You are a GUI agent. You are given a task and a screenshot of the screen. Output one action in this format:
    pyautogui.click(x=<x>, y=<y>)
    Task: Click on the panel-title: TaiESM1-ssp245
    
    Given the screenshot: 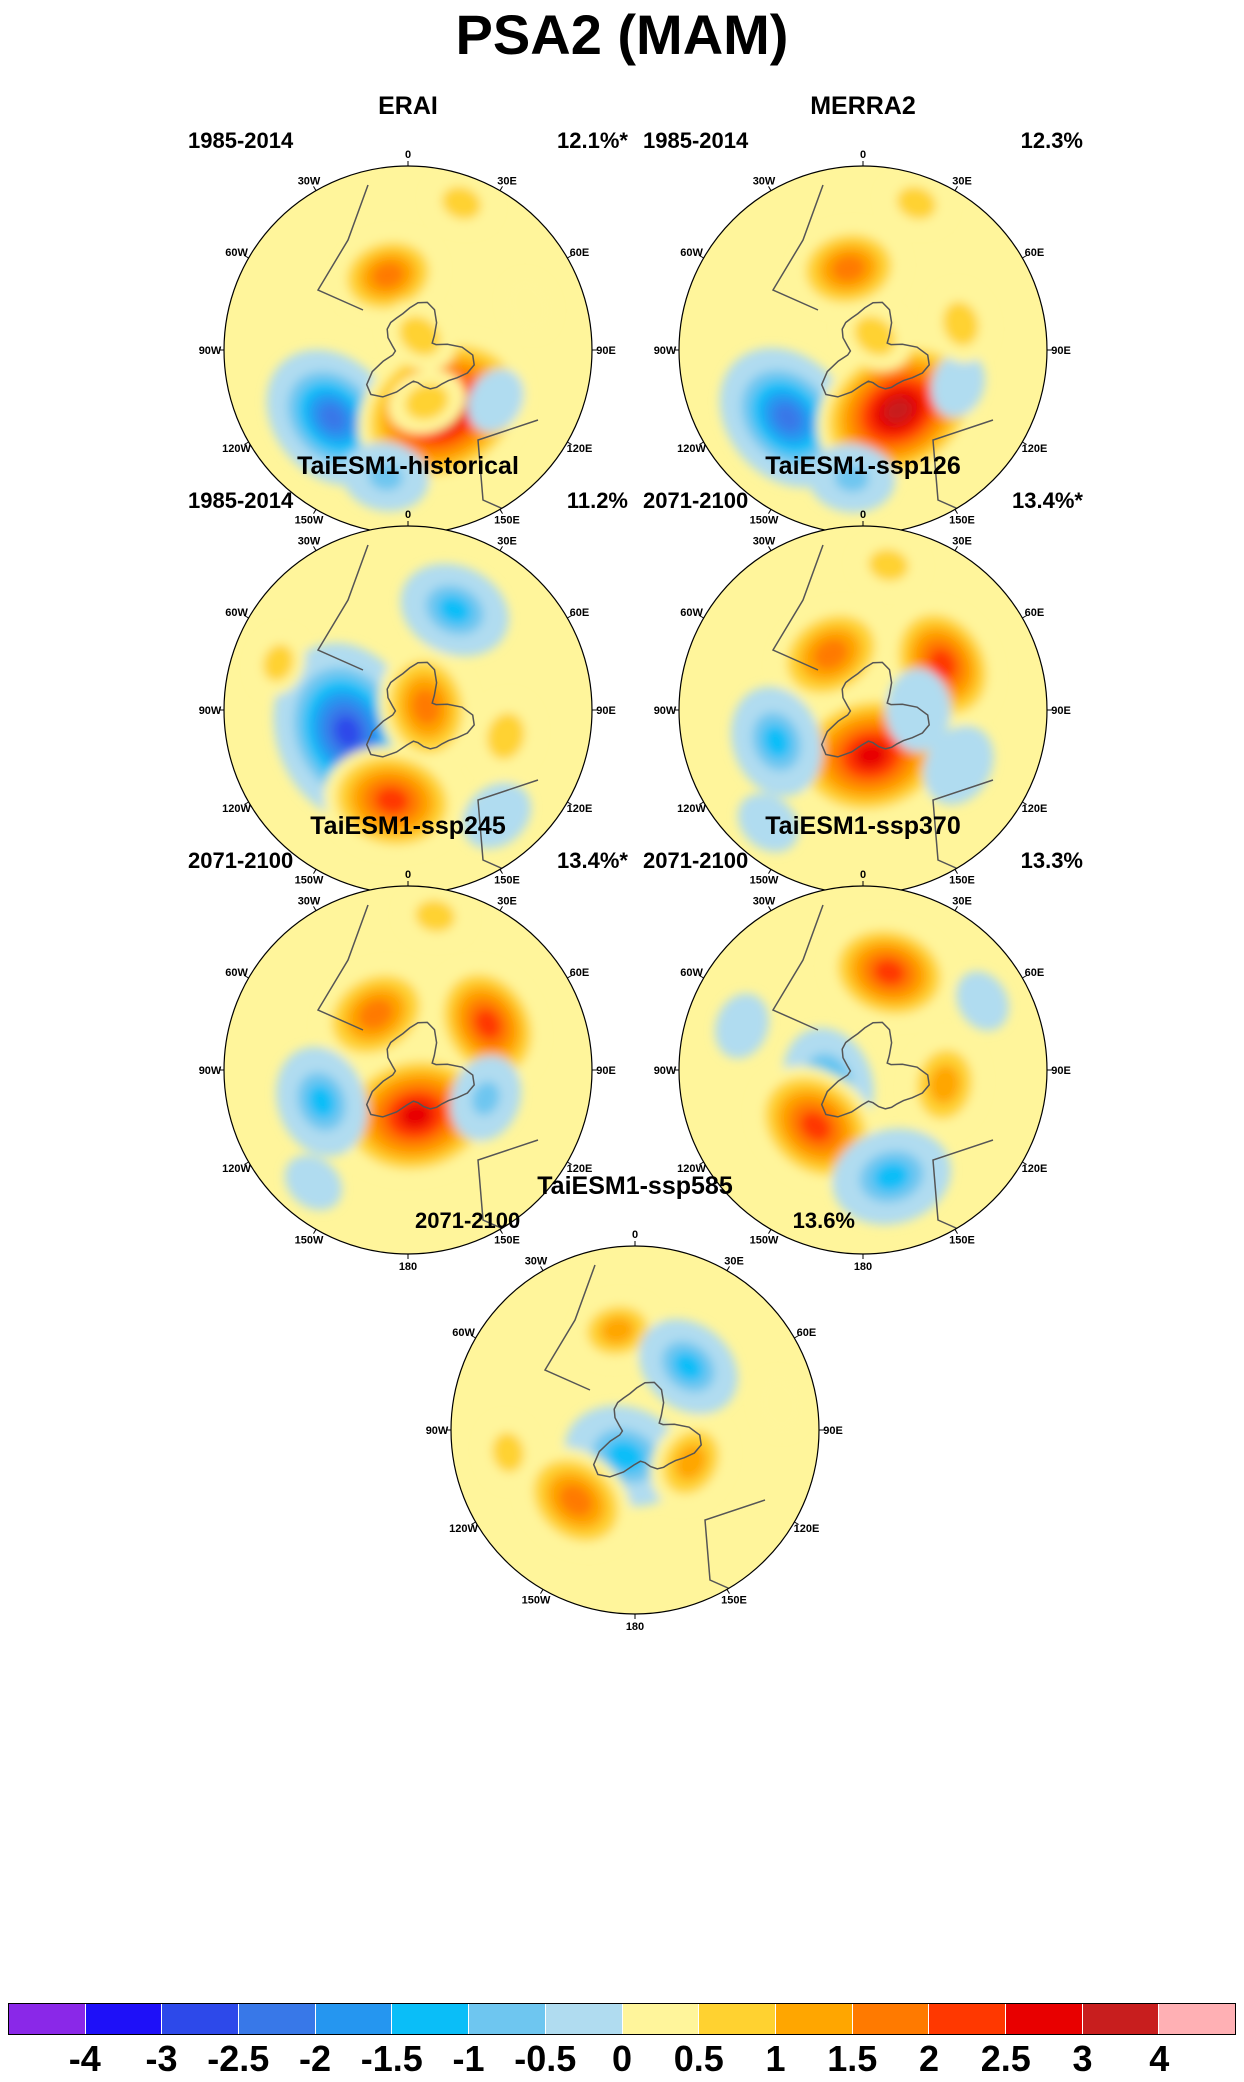 What is the action you would take?
    pyautogui.click(x=408, y=826)
    